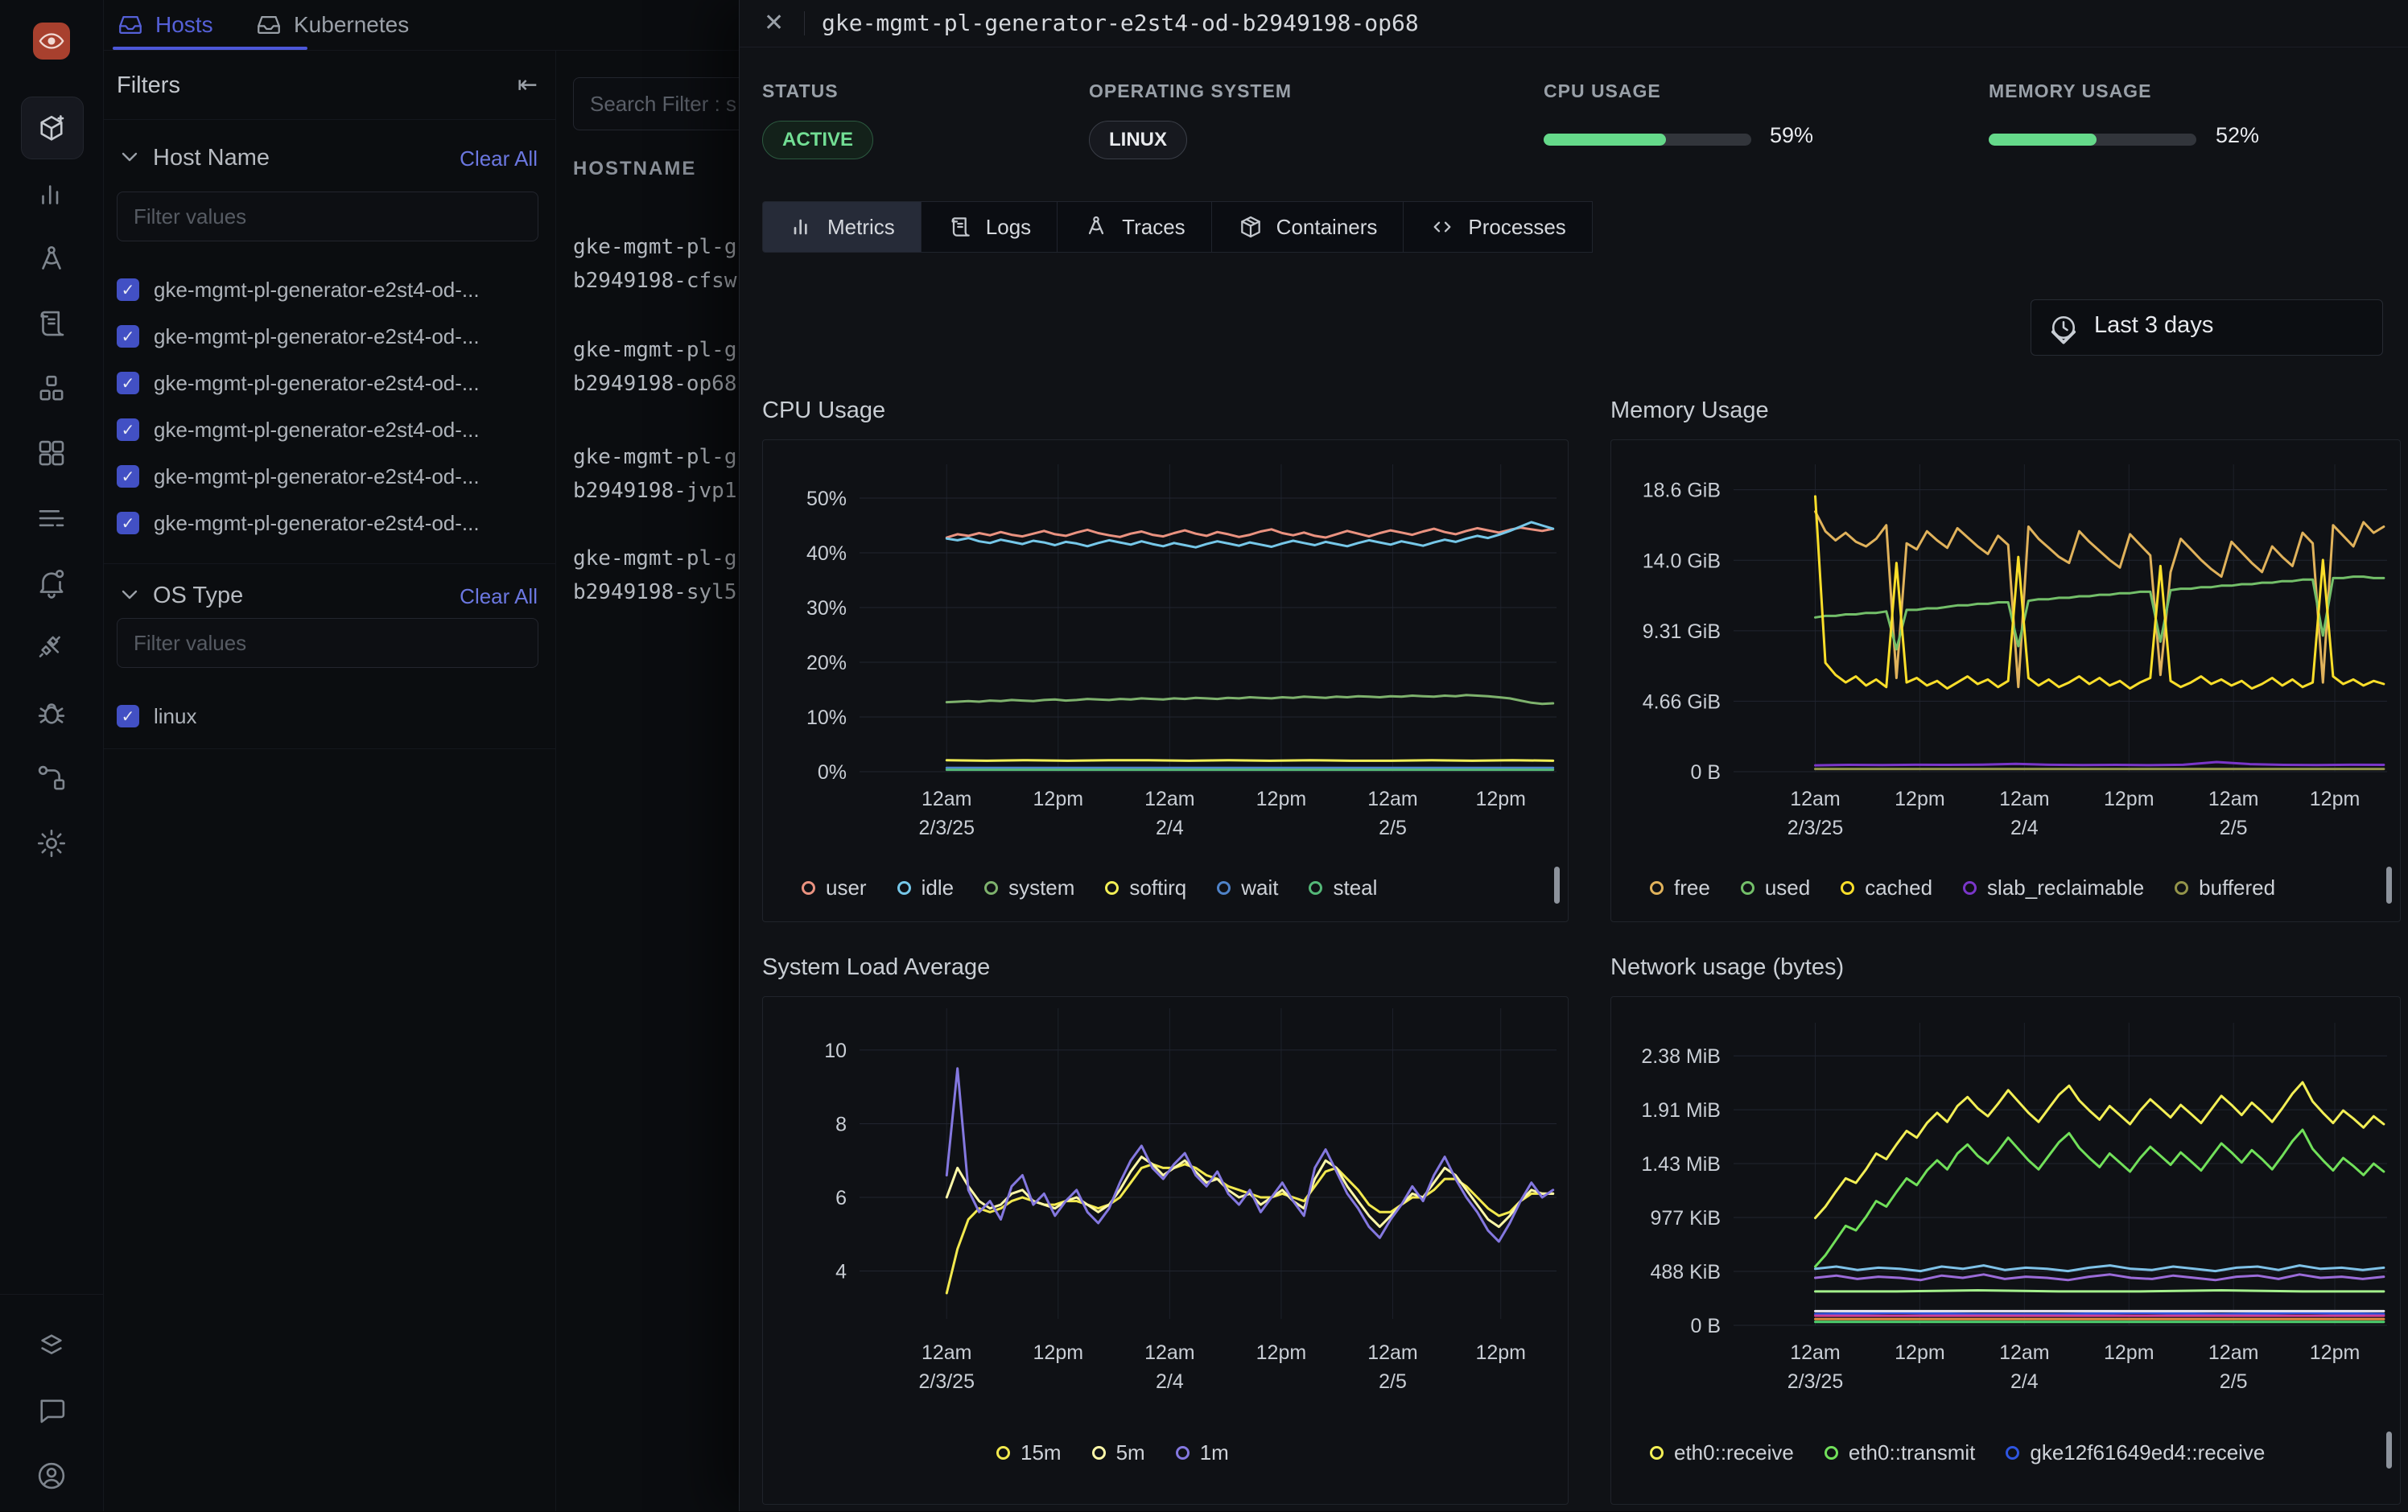 The height and width of the screenshot is (1512, 2408). What do you see at coordinates (52, 755) in the screenshot?
I see `left-nav-rail` at bounding box center [52, 755].